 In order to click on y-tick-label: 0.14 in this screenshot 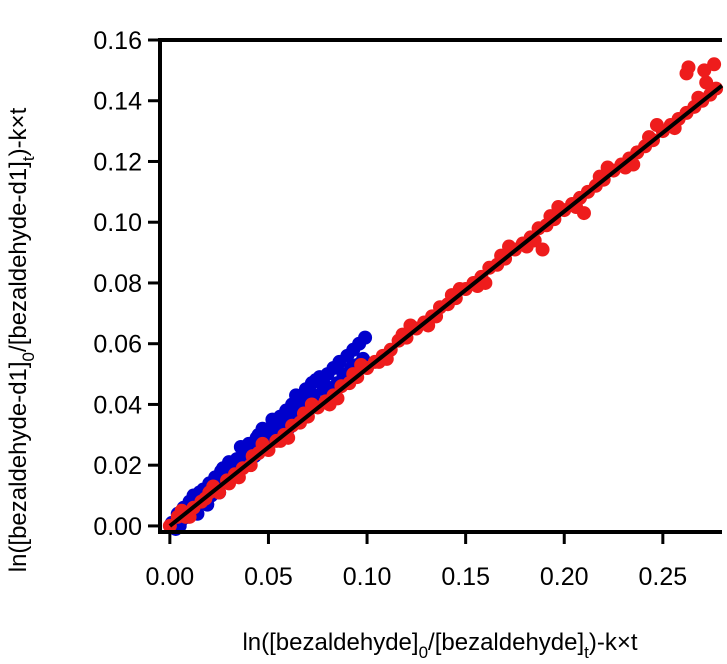, I will do `click(117, 102)`.